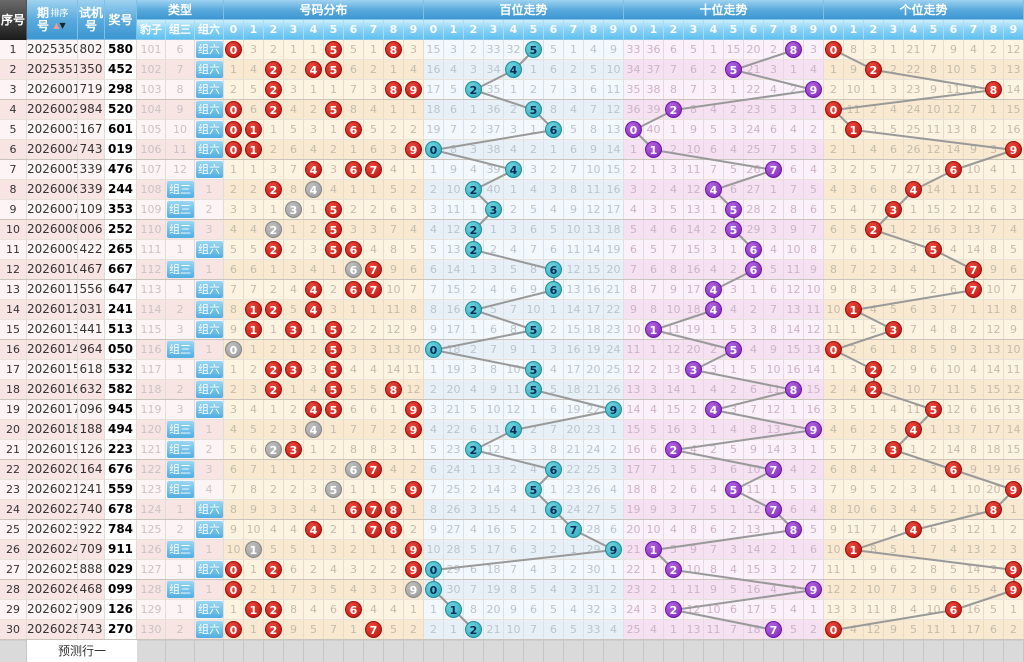  What do you see at coordinates (1013, 429) in the screenshot?
I see `miss-count: 14` at bounding box center [1013, 429].